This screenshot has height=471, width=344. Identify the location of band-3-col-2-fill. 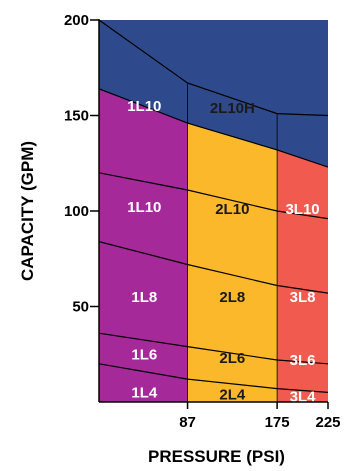
(232, 312).